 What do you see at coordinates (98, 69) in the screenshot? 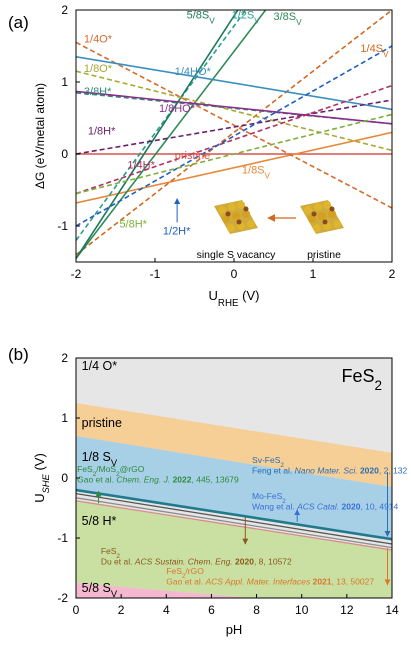
I see `series-label-1: 1/8O*` at bounding box center [98, 69].